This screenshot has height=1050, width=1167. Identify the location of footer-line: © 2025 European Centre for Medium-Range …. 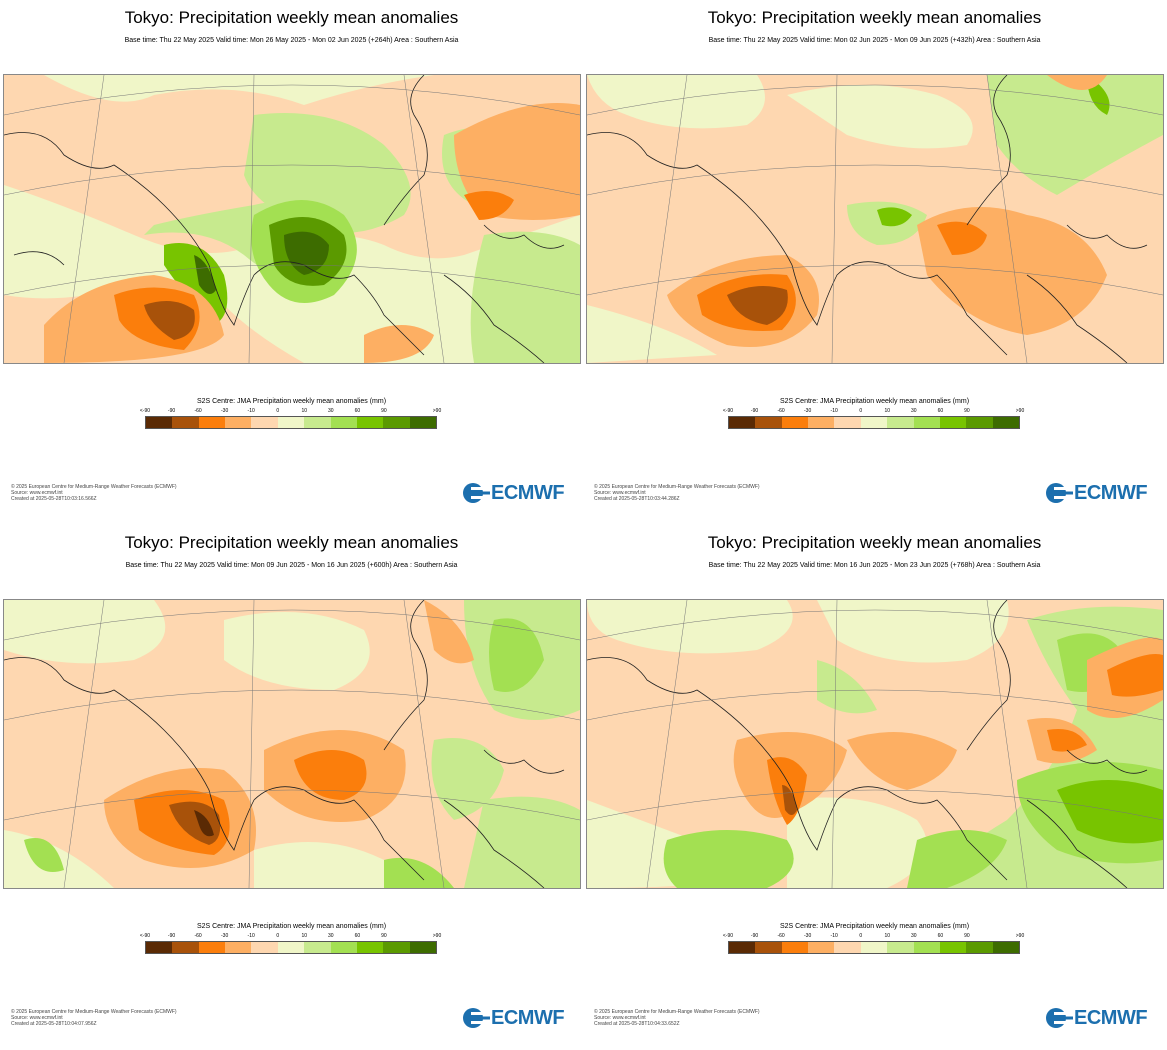
(677, 487).